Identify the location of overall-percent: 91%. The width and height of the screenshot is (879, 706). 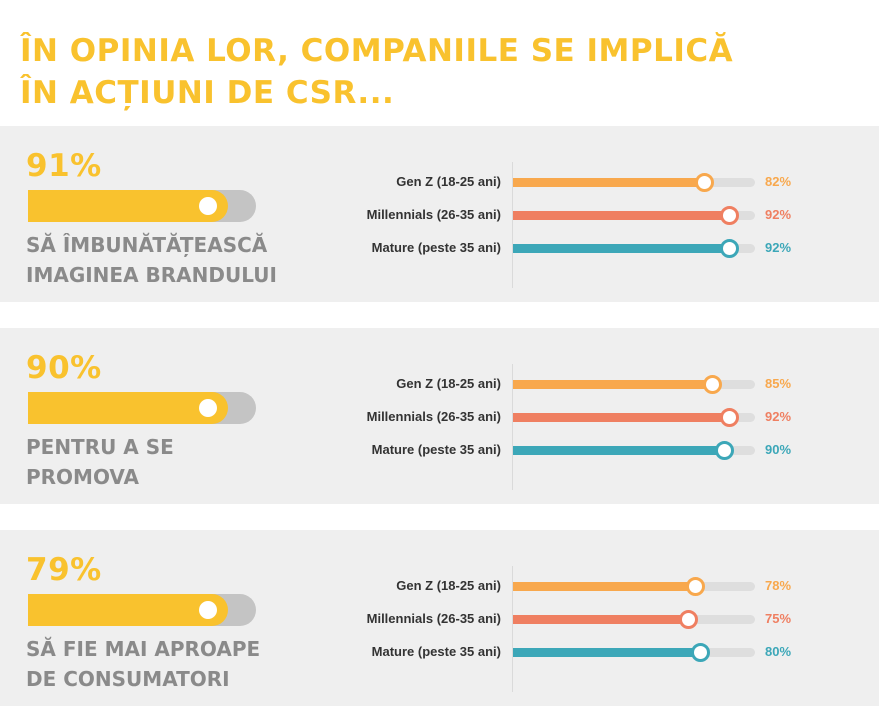
(64, 166).